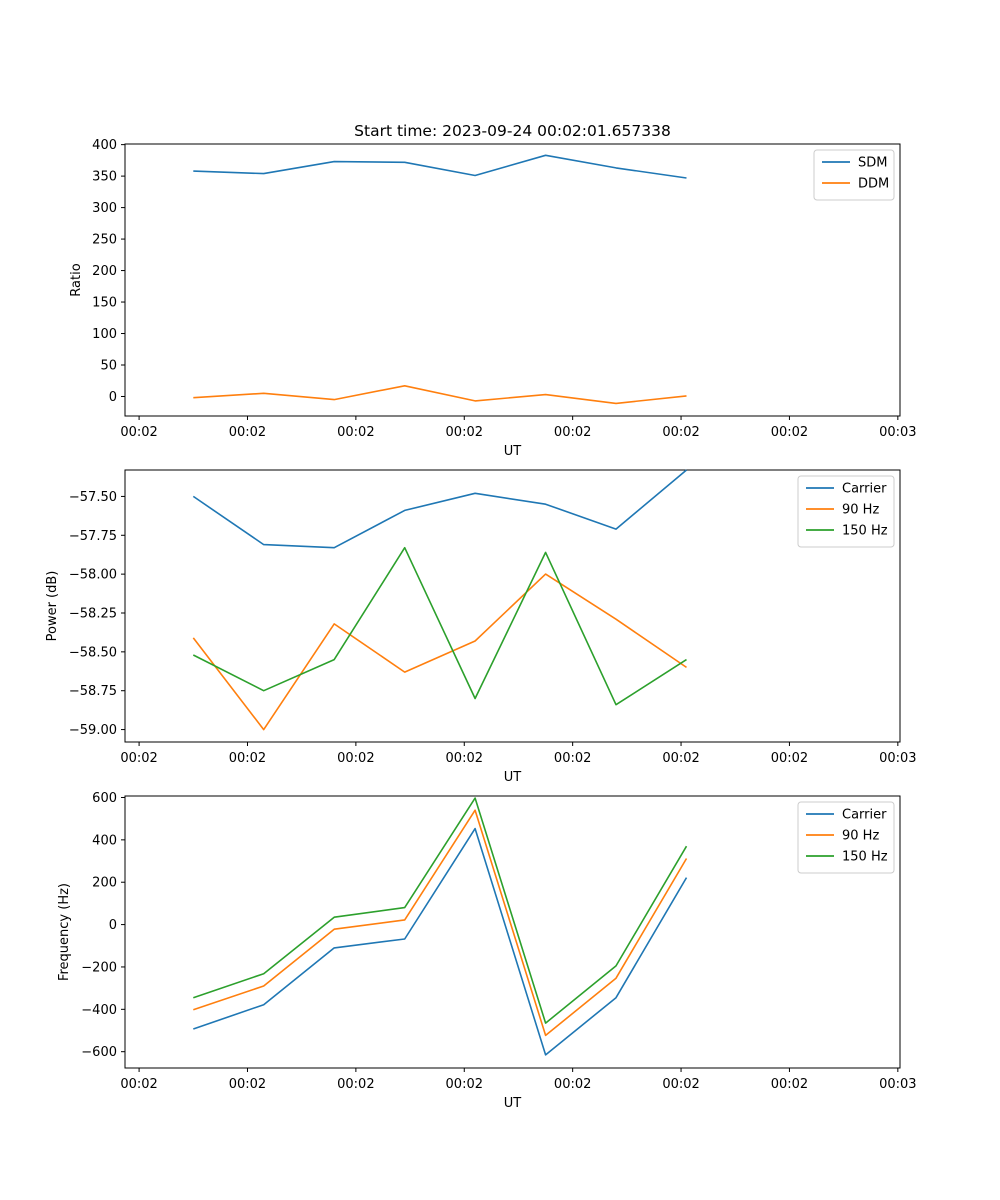 The image size is (1000, 1200). Describe the element at coordinates (93, 613) in the screenshot. I see `y-tick-label: −58.25` at that location.